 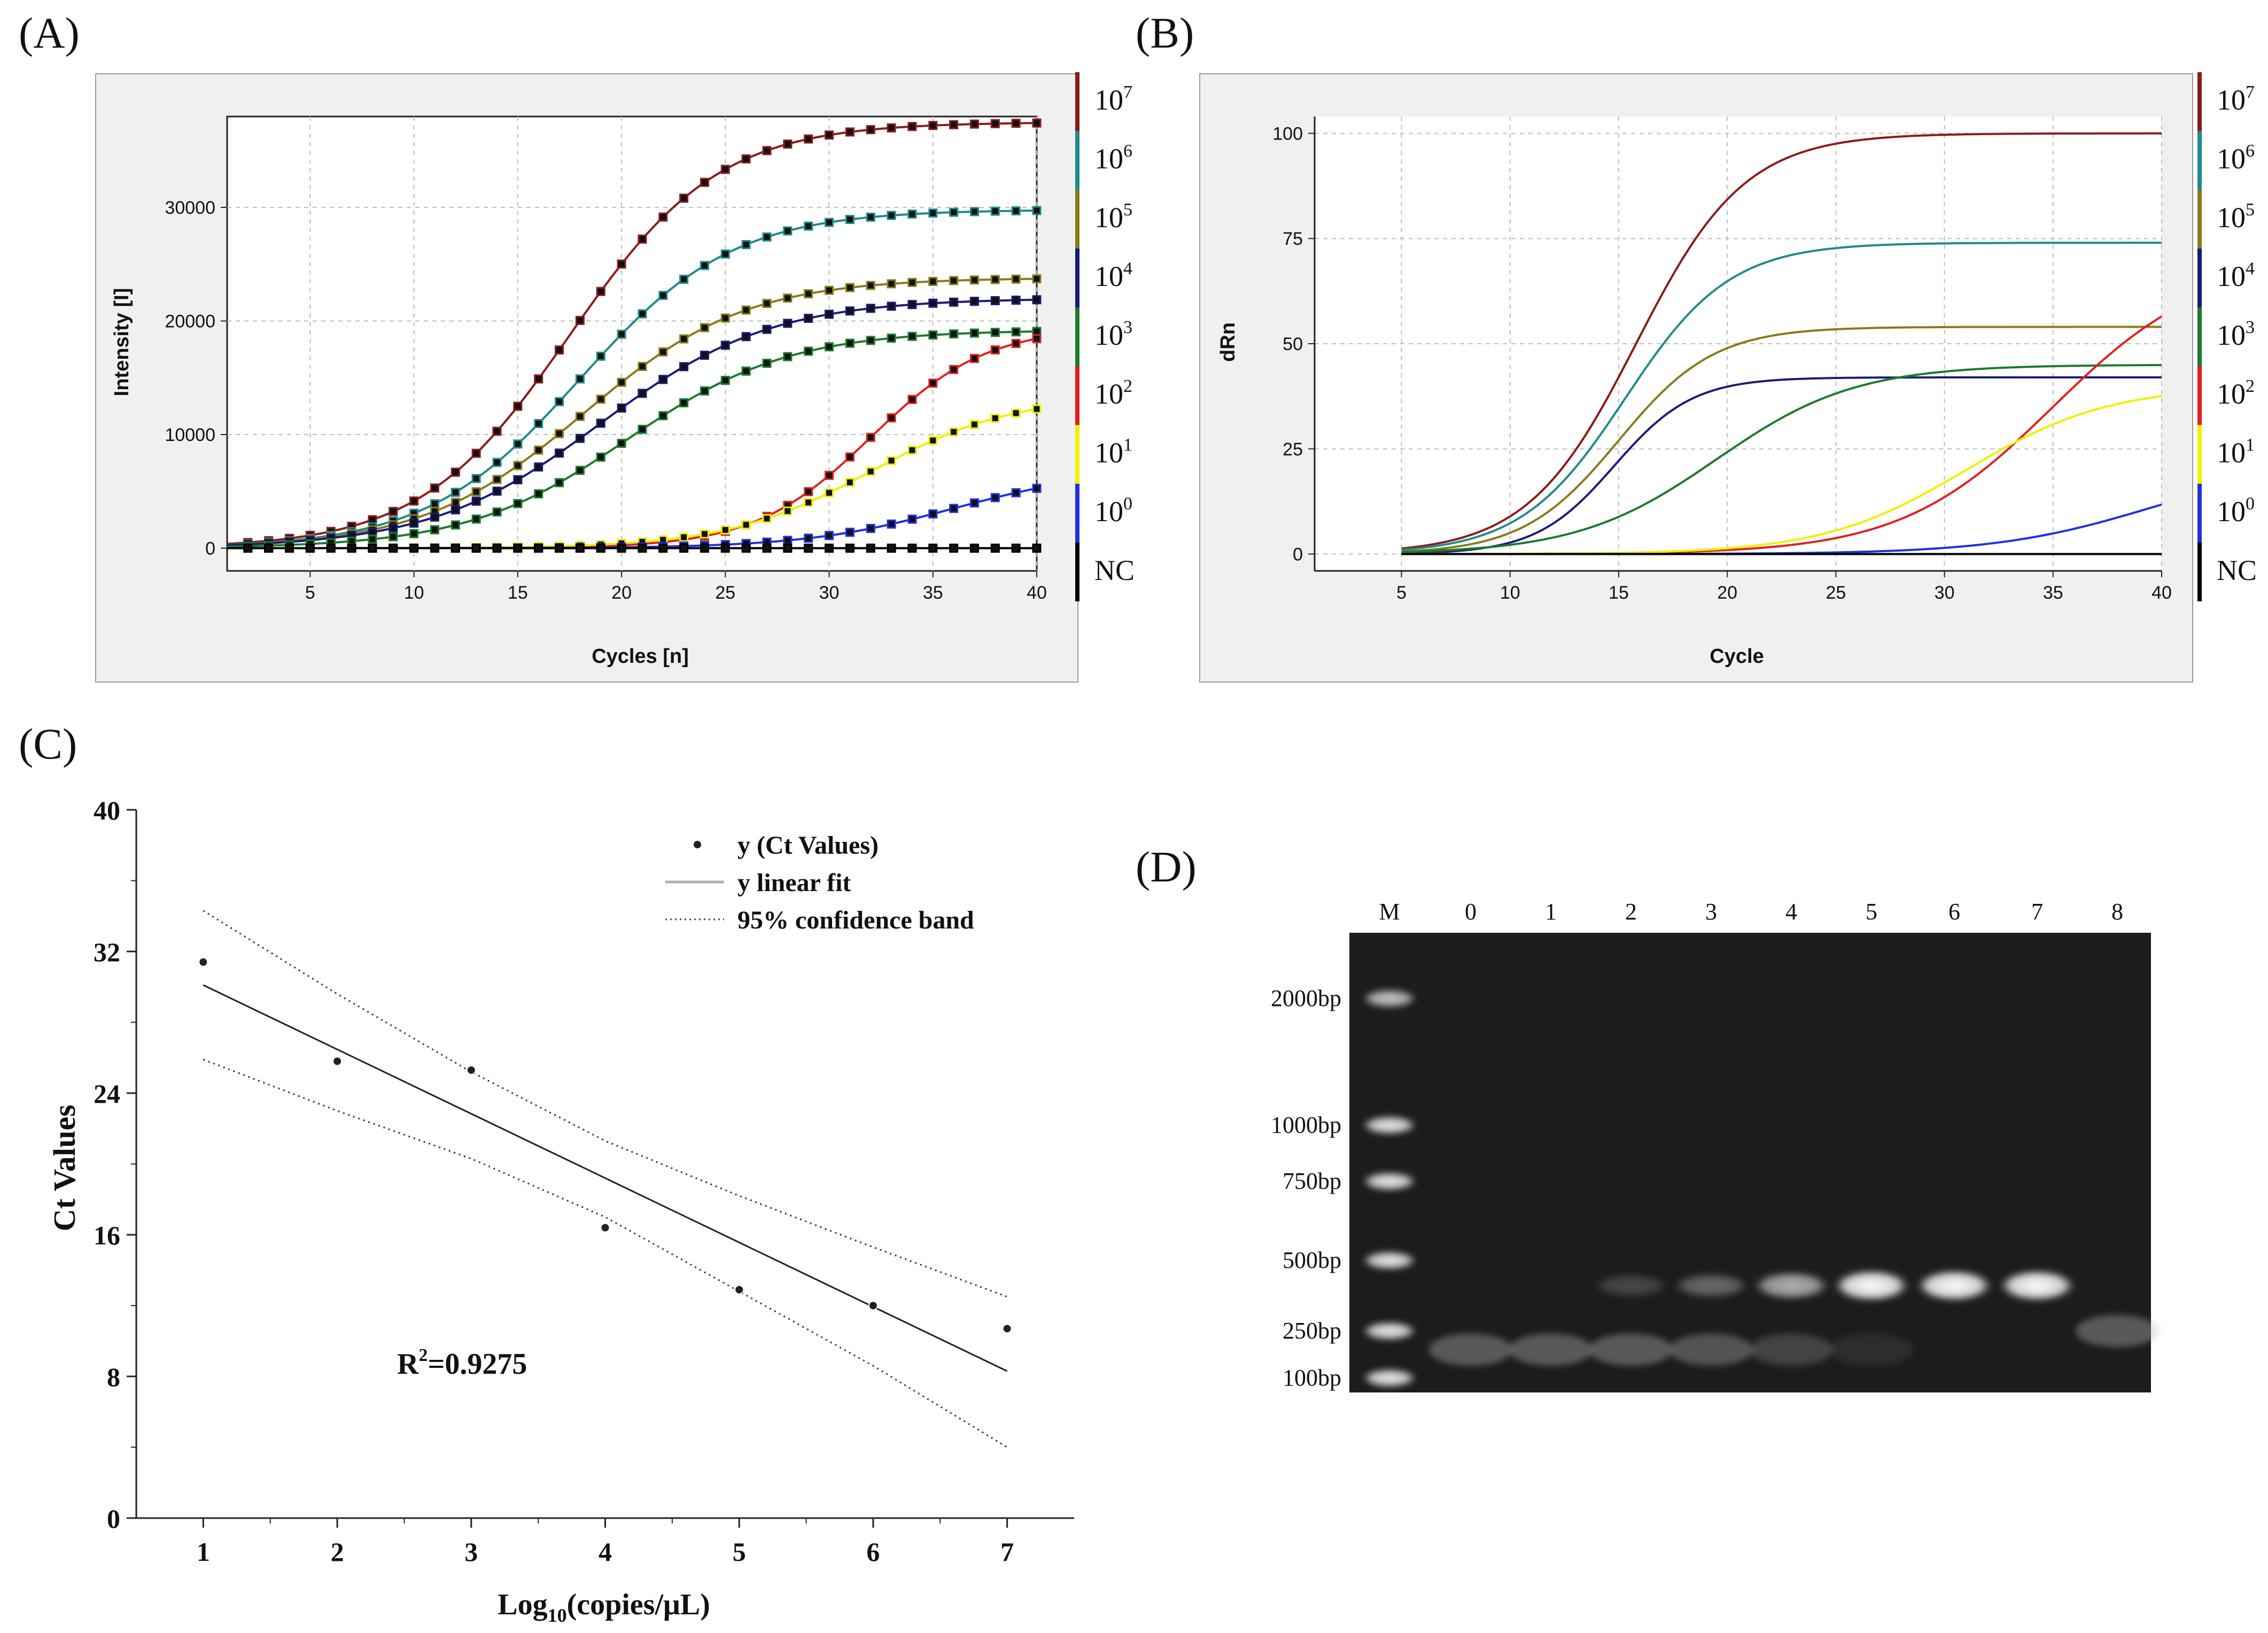 I want to click on series-line-1e4, so click(x=632, y=422).